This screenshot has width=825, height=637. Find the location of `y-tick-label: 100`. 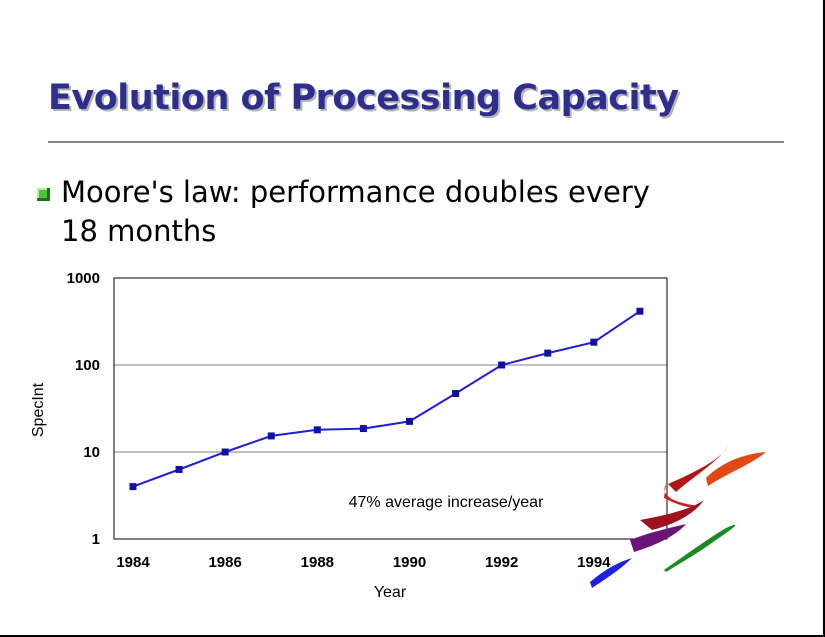

y-tick-label: 100 is located at coordinates (87, 365).